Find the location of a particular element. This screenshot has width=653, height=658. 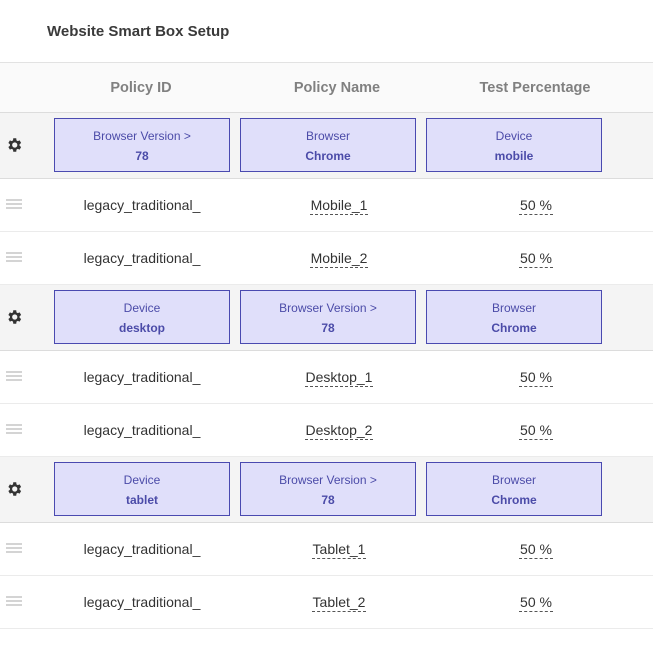

condition-value: desktop is located at coordinates (141, 328).